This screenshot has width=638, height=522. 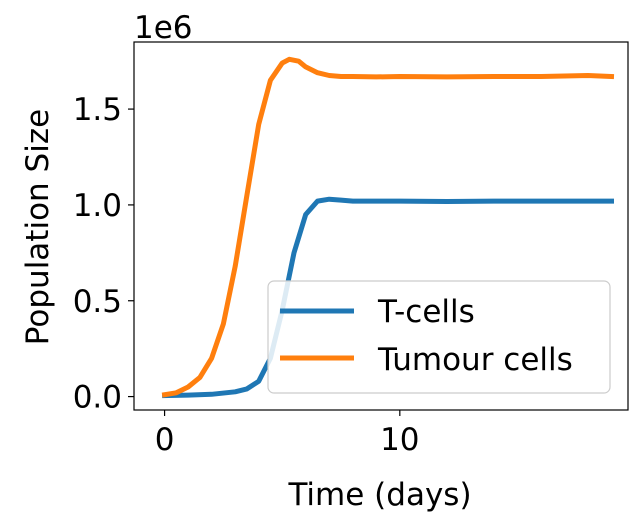 I want to click on y-tick-label: 0.5, so click(x=97, y=302).